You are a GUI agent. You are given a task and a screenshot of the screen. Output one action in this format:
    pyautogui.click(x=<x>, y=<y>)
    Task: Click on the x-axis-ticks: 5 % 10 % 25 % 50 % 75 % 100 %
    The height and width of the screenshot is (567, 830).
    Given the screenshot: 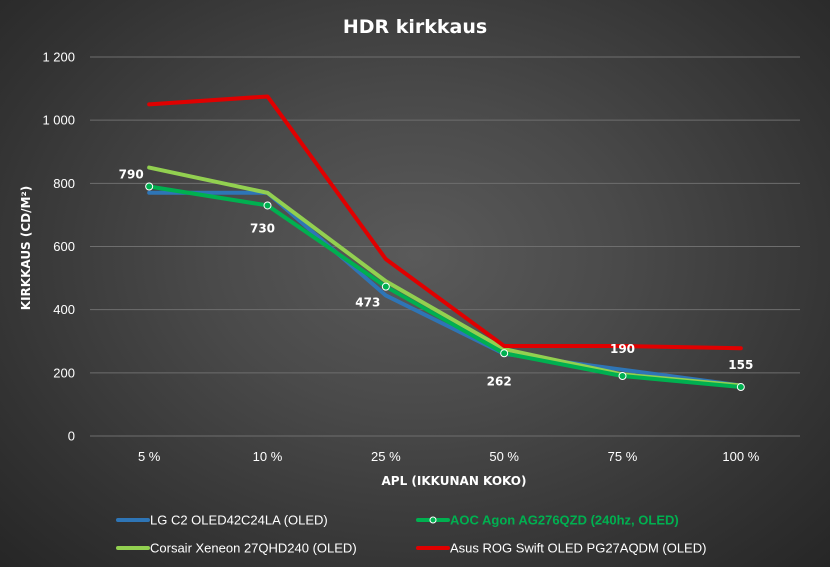 What is the action you would take?
    pyautogui.click(x=449, y=456)
    